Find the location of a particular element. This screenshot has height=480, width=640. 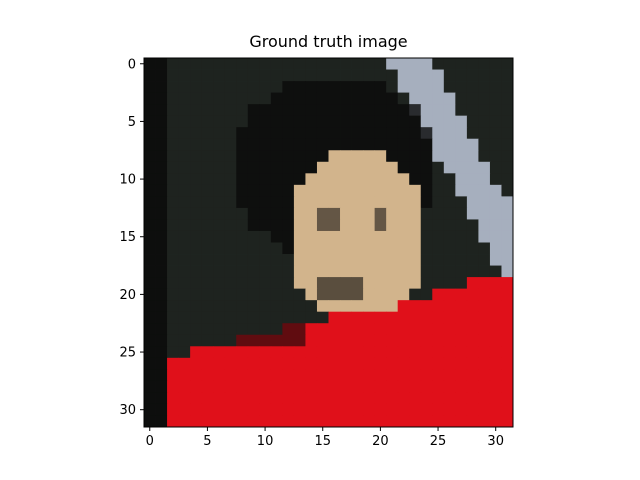

x-tick-label: 0 is located at coordinates (150, 441).